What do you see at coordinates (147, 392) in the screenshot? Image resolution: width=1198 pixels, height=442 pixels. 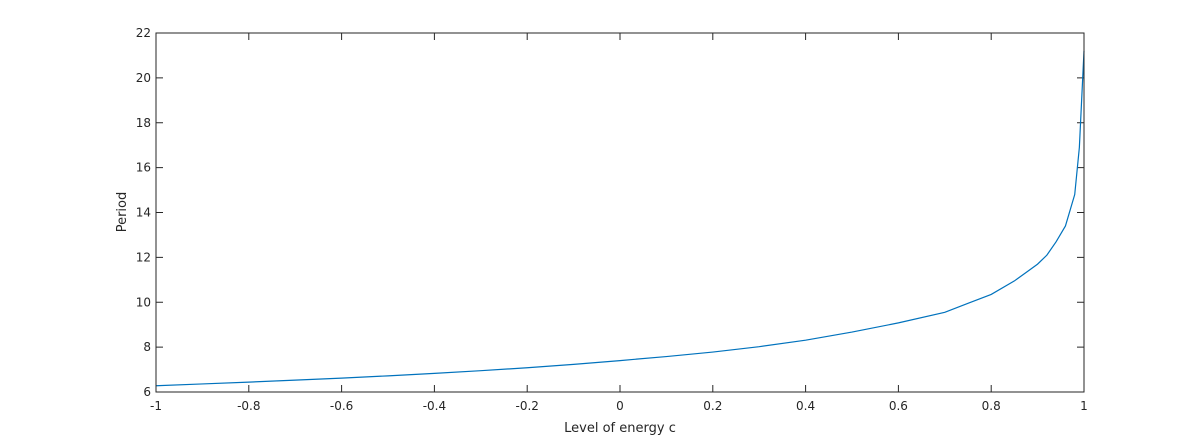 I see `y-tick-label: 6` at bounding box center [147, 392].